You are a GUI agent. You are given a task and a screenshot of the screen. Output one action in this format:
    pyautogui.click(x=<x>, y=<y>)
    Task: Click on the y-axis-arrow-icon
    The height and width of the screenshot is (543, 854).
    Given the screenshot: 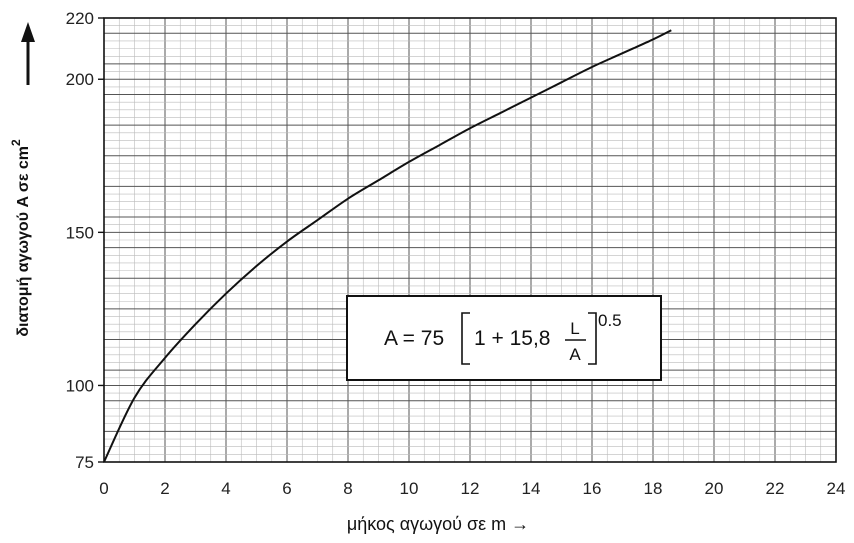 What is the action you would take?
    pyautogui.click(x=28, y=53)
    